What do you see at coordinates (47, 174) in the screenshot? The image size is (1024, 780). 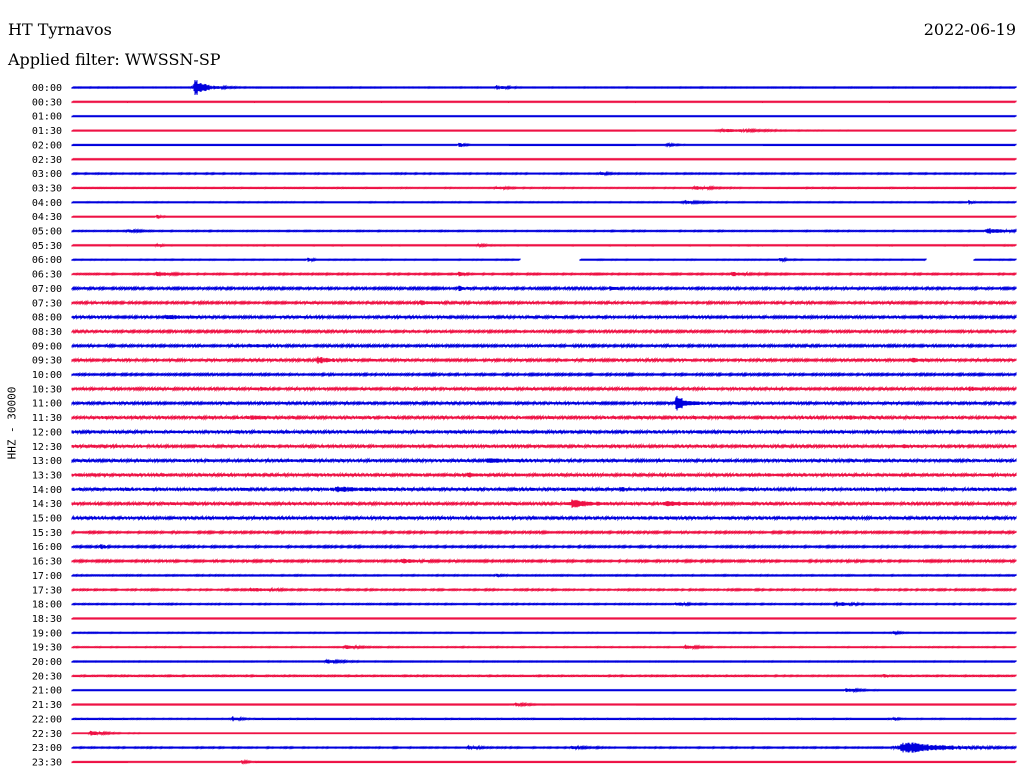 I see `row-time-label: 03:00` at bounding box center [47, 174].